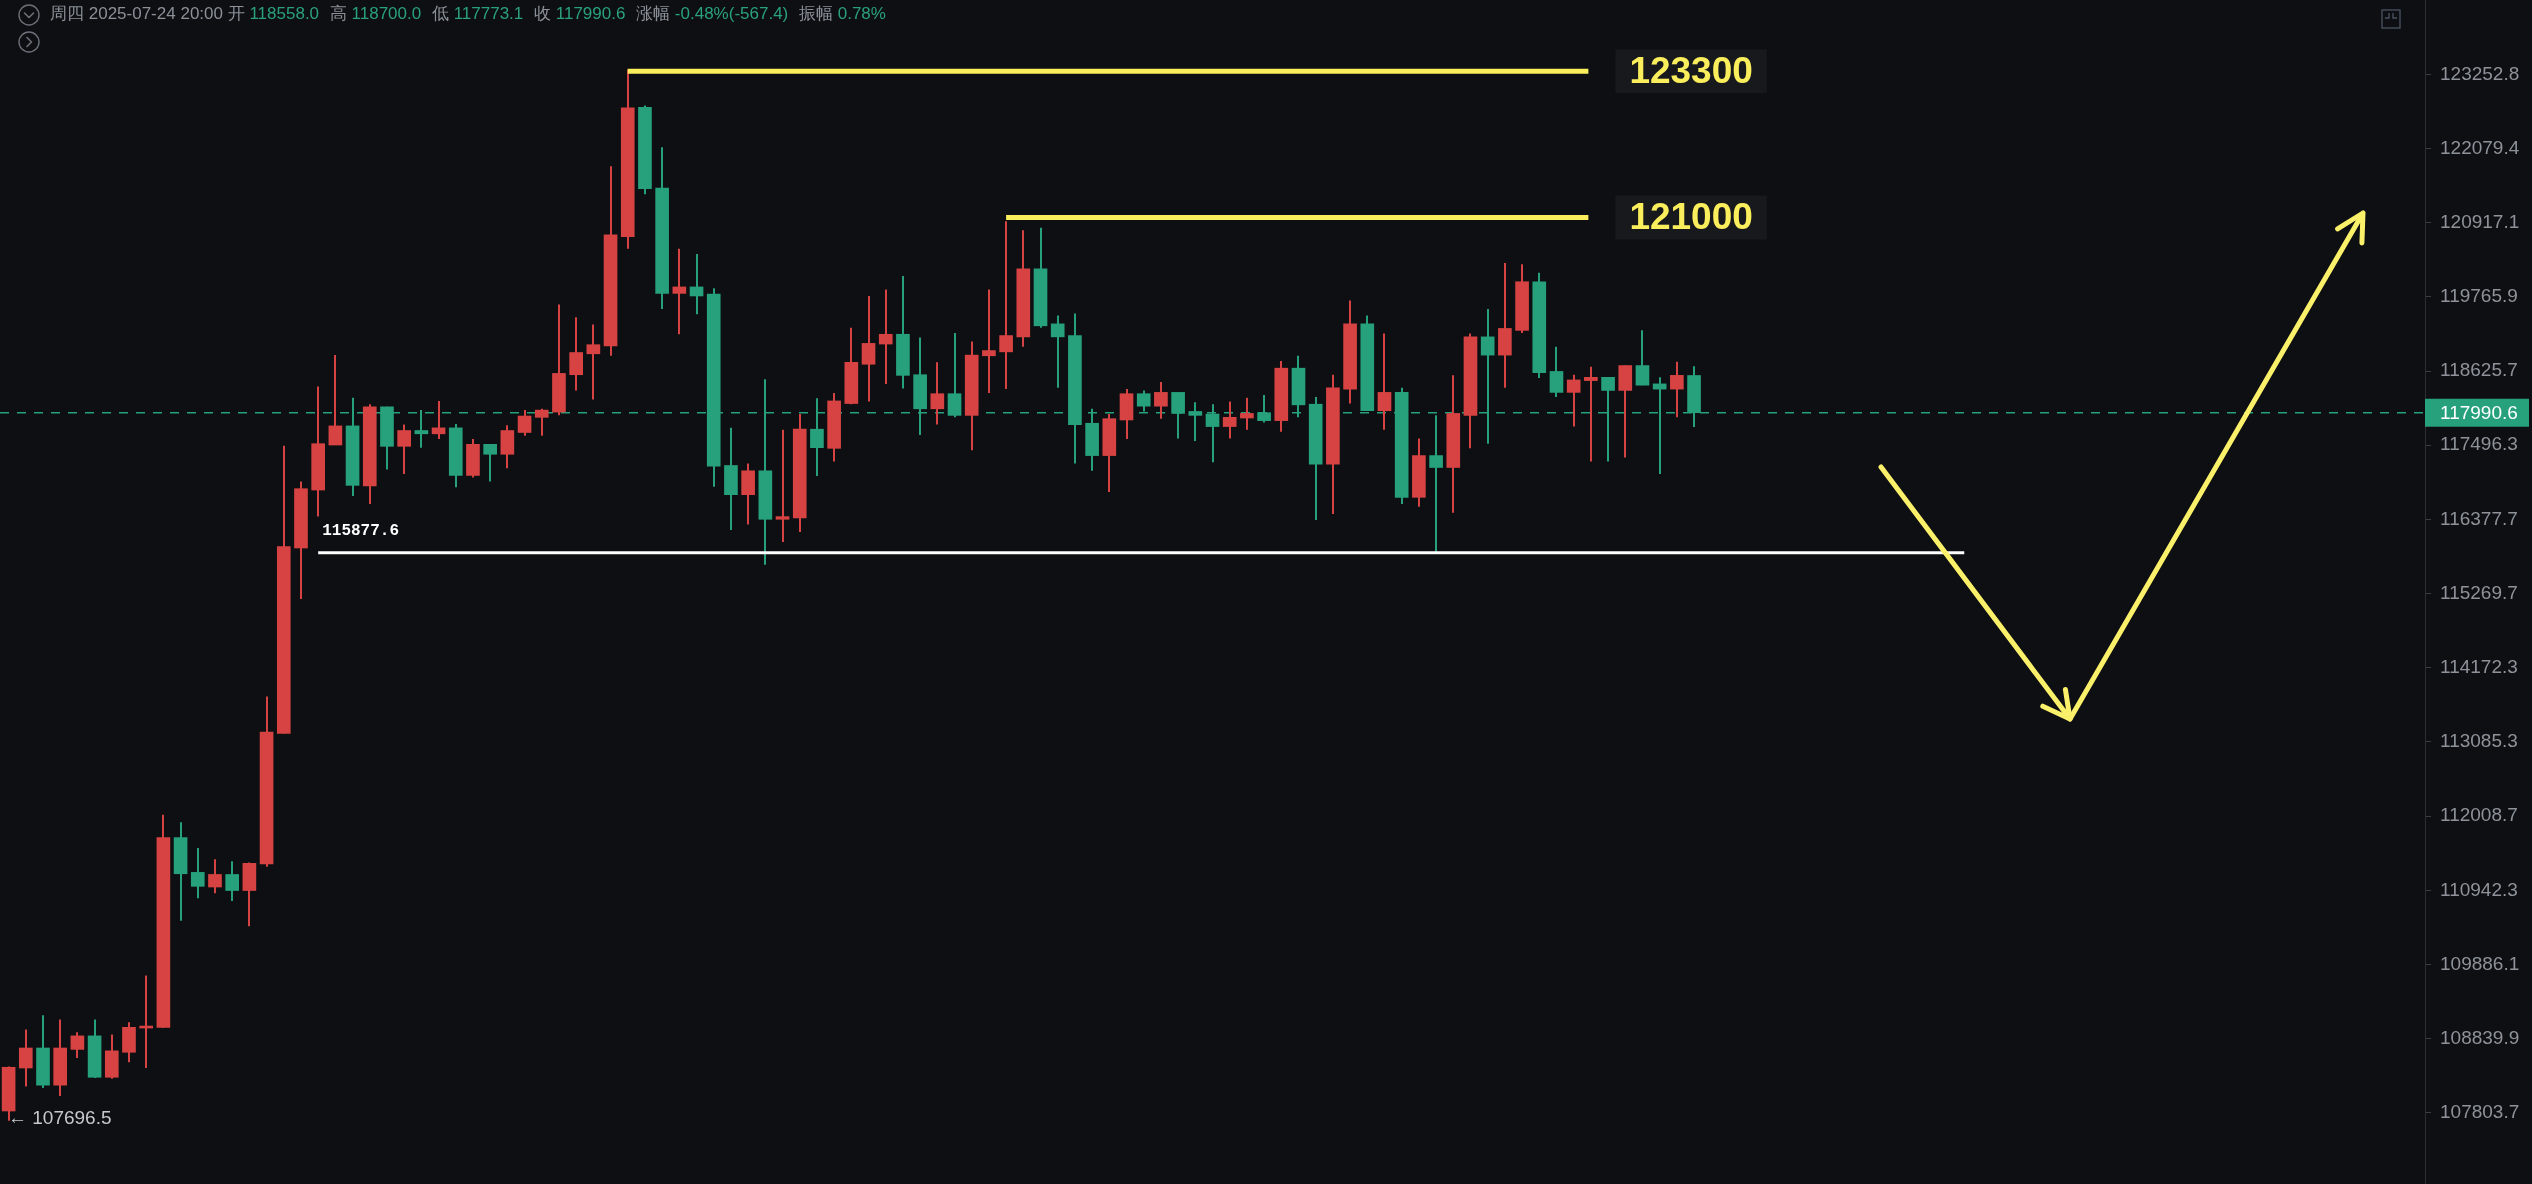 Image resolution: width=2532 pixels, height=1184 pixels. I want to click on y-tick-label: 117496.3, so click(2479, 444).